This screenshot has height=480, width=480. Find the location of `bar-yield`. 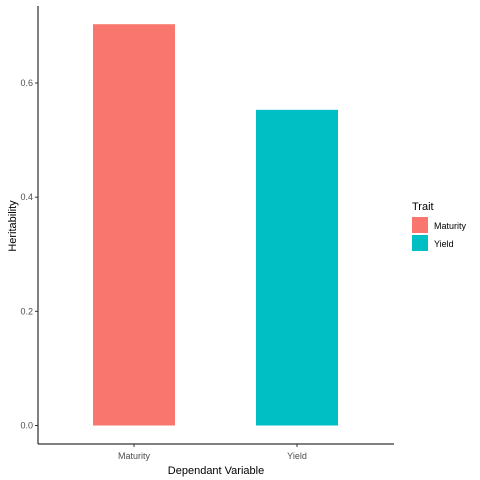

bar-yield is located at coordinates (297, 267).